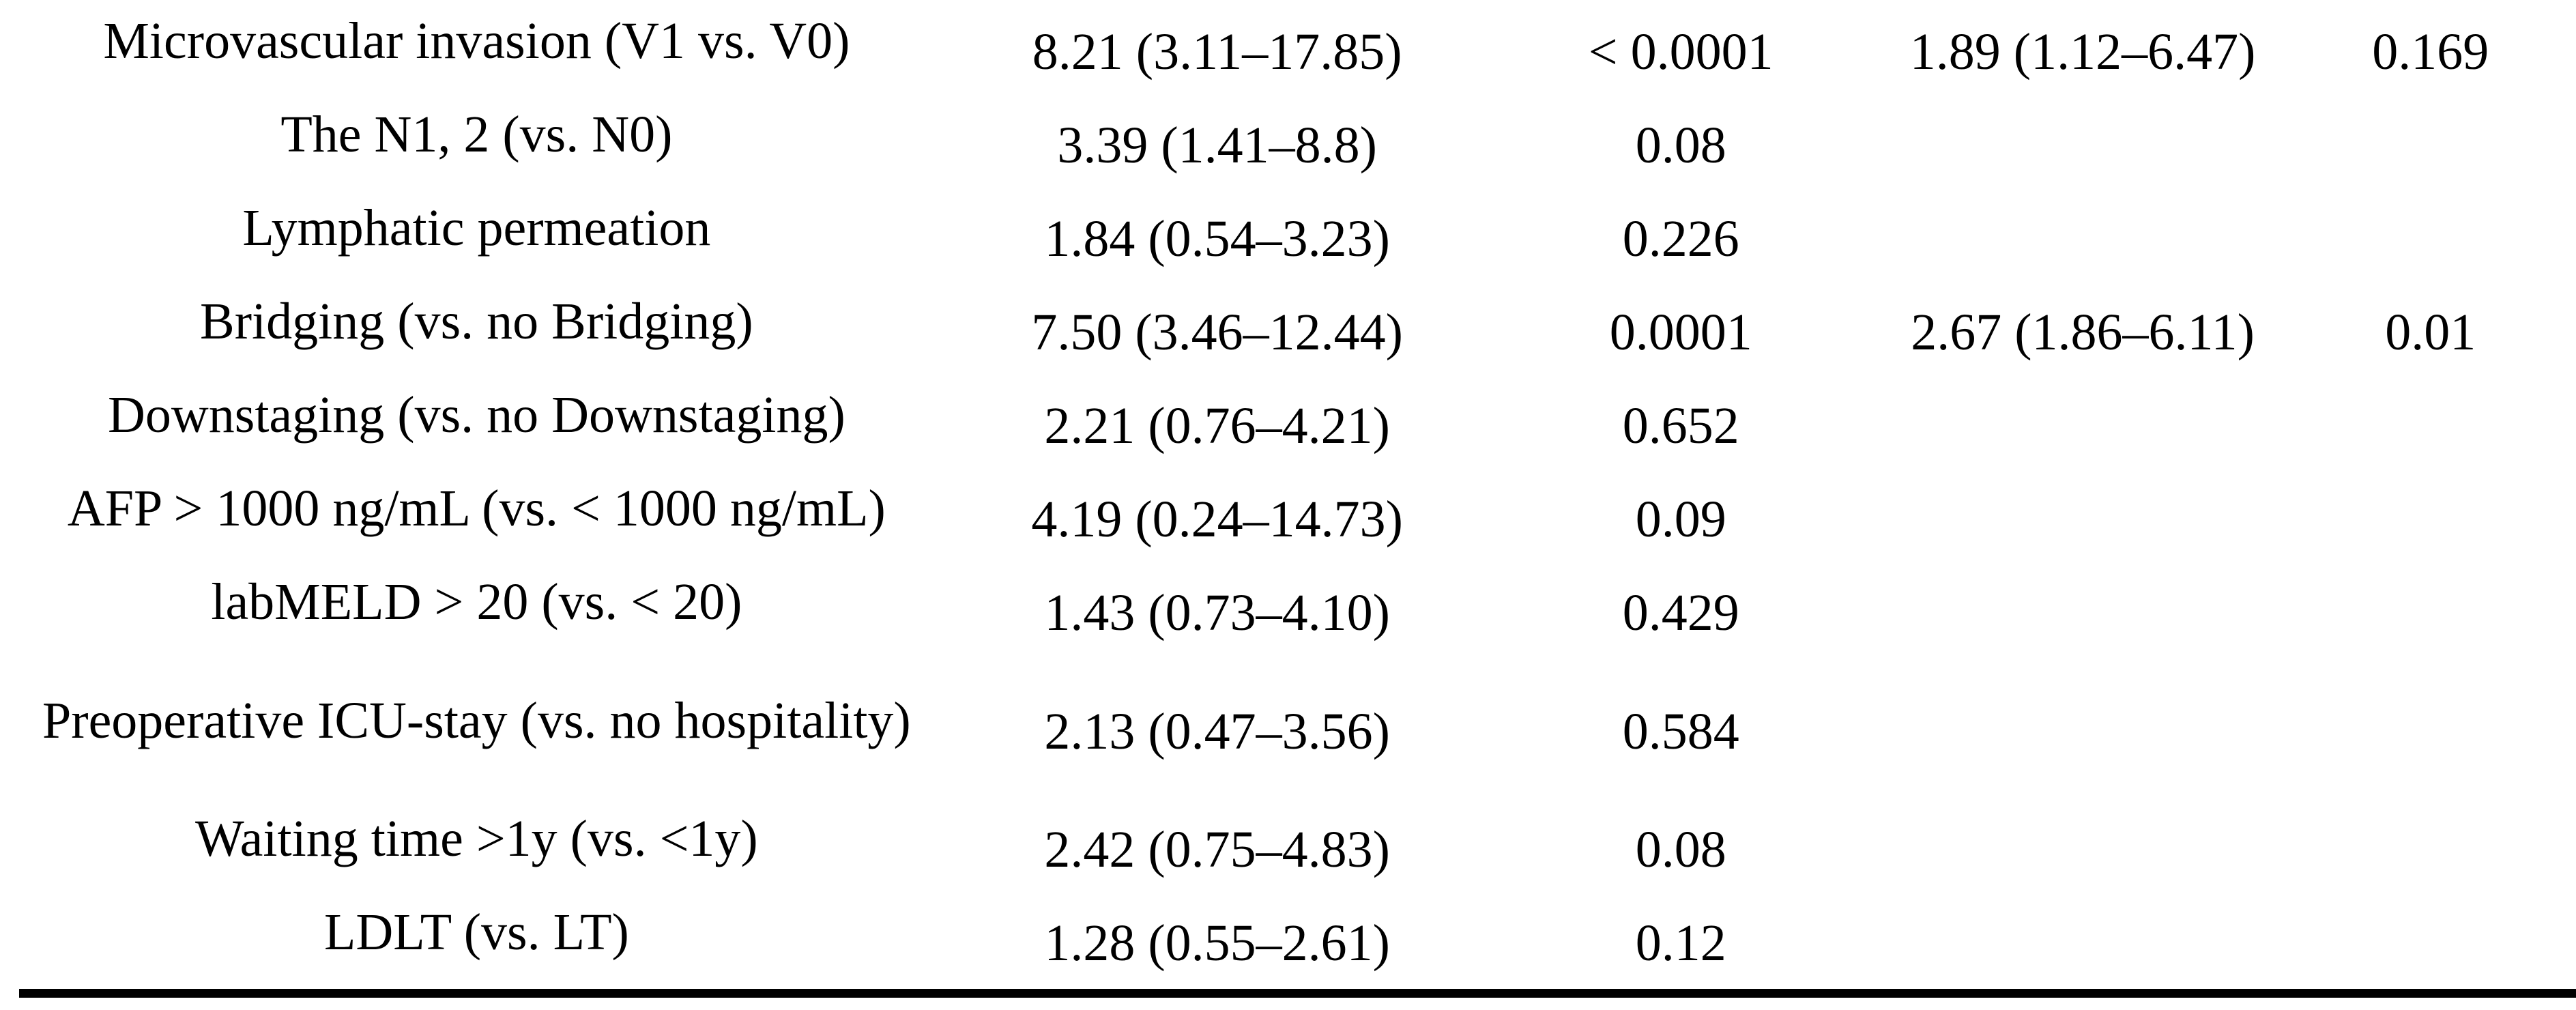 Image resolution: width=2576 pixels, height=1010 pixels. What do you see at coordinates (1217, 943) in the screenshot?
I see `cell-univariate-hr-ci: 1.28 (0.55–2.61)` at bounding box center [1217, 943].